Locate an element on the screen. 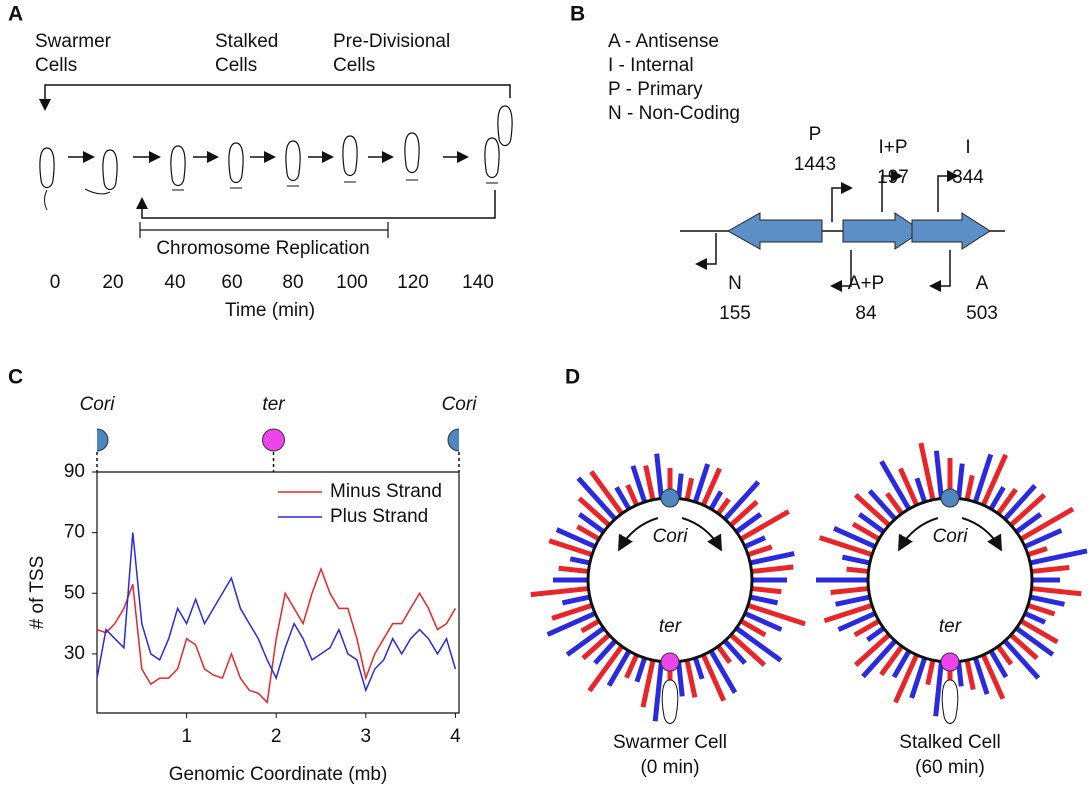  time-tick-label: 120 is located at coordinates (413, 282).